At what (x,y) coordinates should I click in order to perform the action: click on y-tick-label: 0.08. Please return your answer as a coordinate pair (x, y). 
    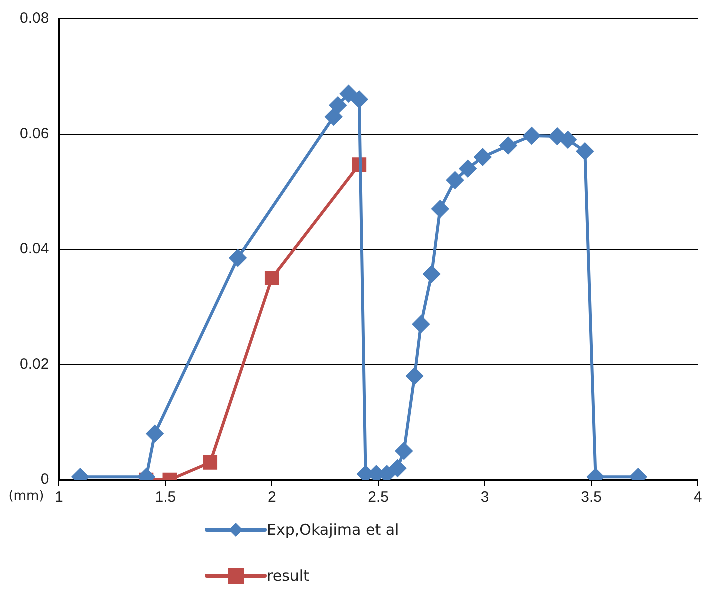
    Looking at the image, I should click on (35, 19).